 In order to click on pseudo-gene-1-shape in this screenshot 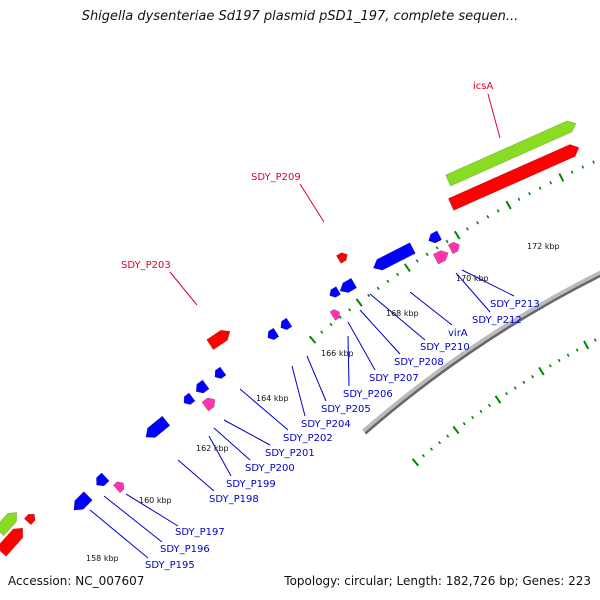, I will do `click(440, 257)`.